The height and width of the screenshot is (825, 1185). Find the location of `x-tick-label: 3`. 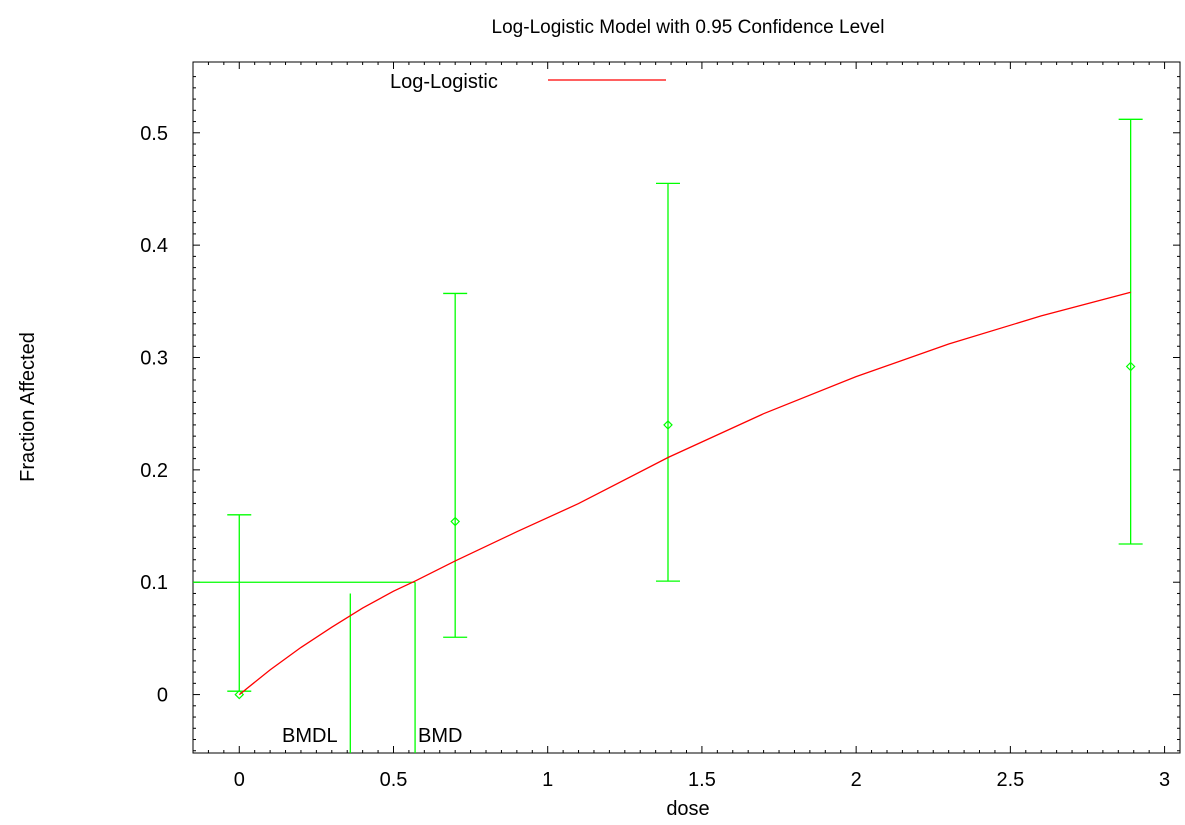

x-tick-label: 3 is located at coordinates (1164, 780).